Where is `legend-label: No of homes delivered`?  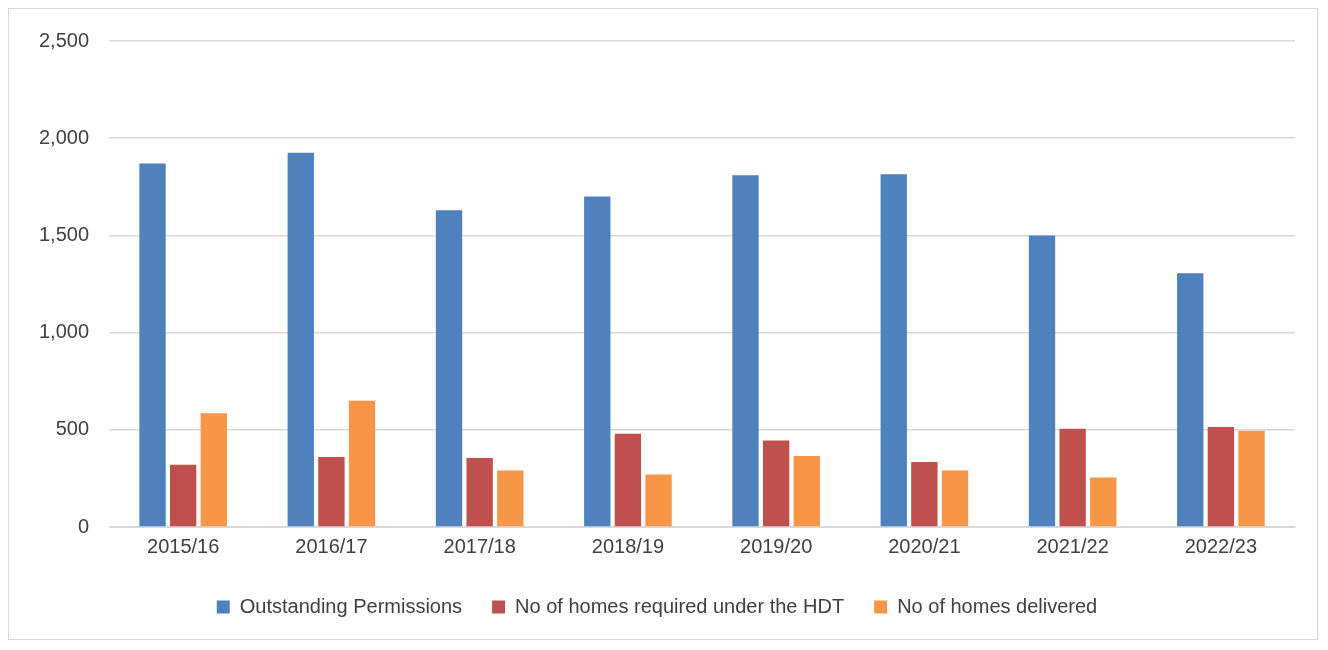 legend-label: No of homes delivered is located at coordinates (997, 605).